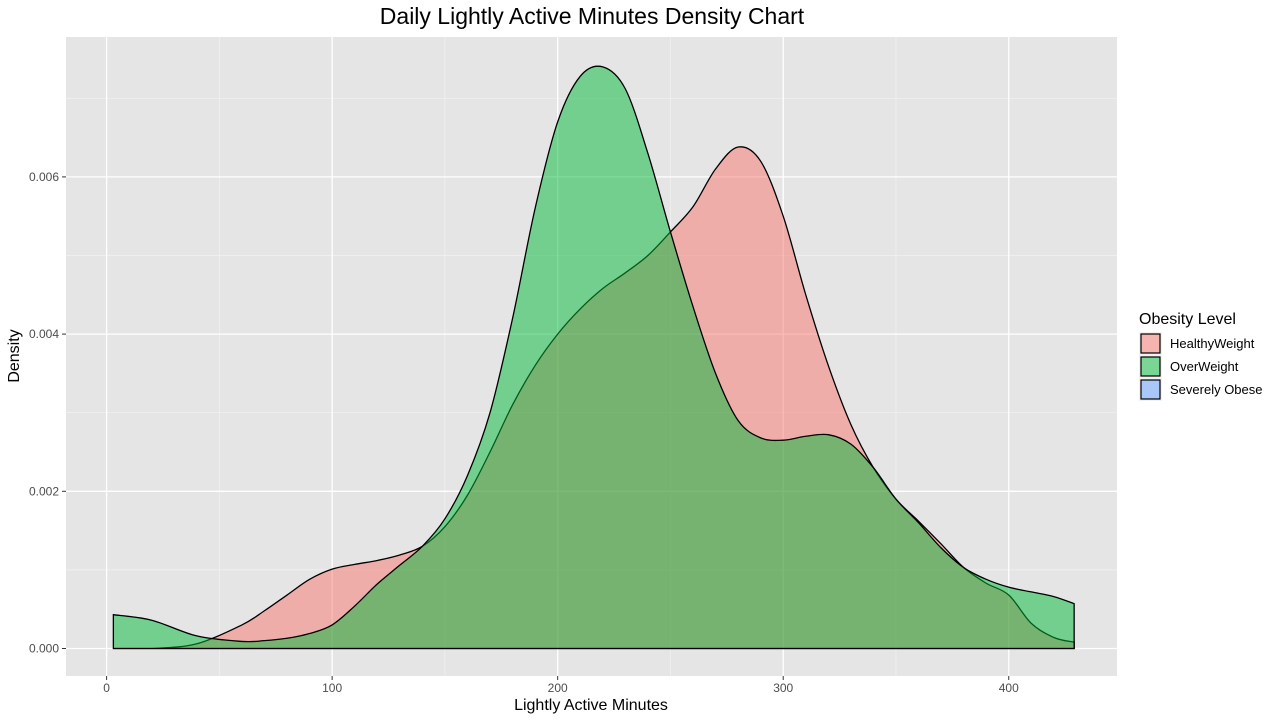  I want to click on y-tick-label: 0.006, so click(44, 177).